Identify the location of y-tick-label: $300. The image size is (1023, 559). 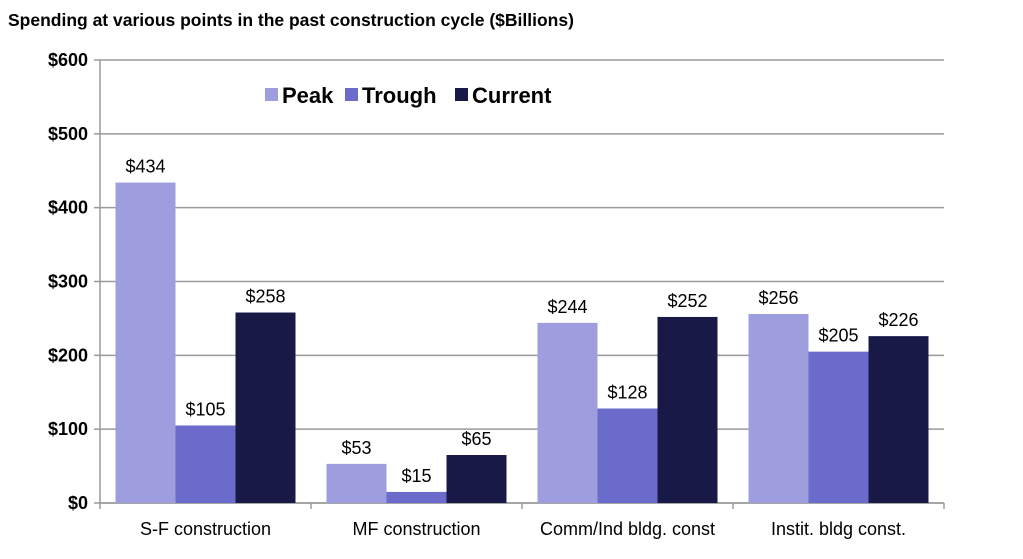
(68, 282).